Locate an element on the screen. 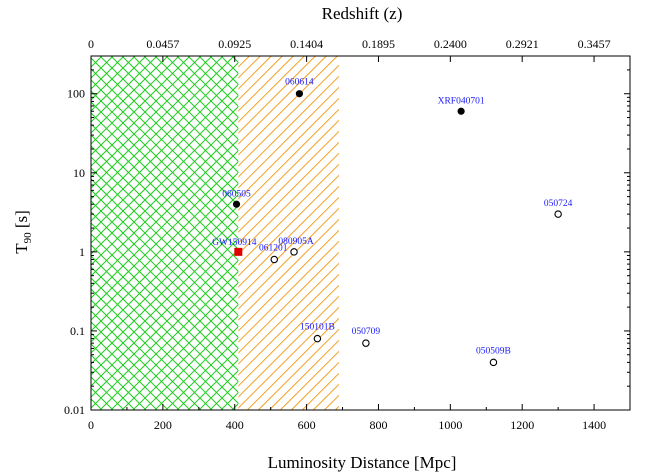  point-label-061201: 061201 is located at coordinates (273, 249).